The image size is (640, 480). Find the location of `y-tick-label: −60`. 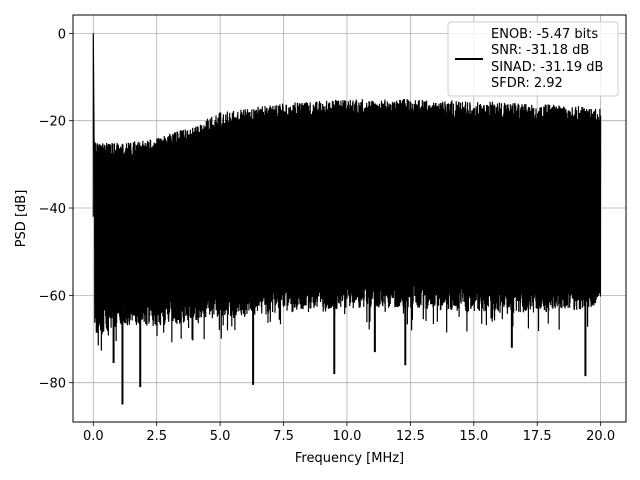

y-tick-label: −60 is located at coordinates (52, 296).